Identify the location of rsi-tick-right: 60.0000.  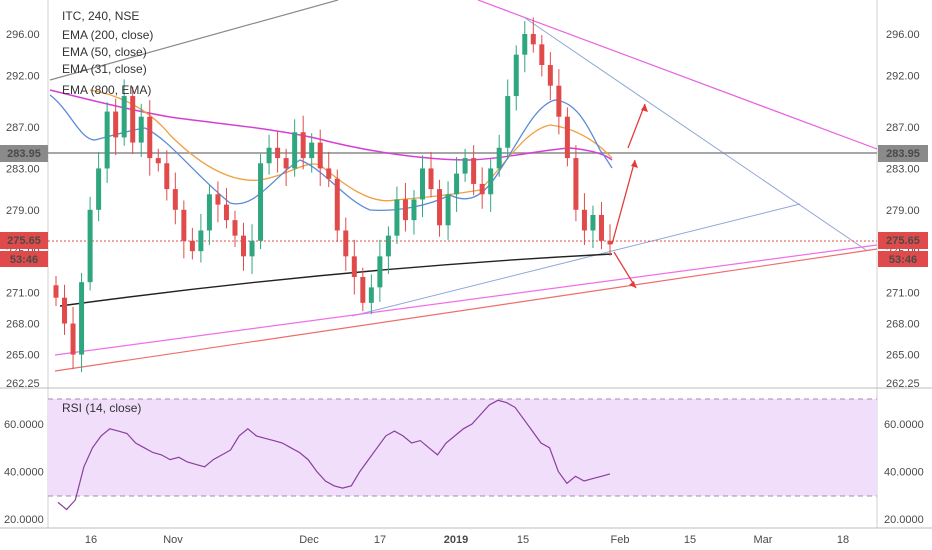
(904, 425).